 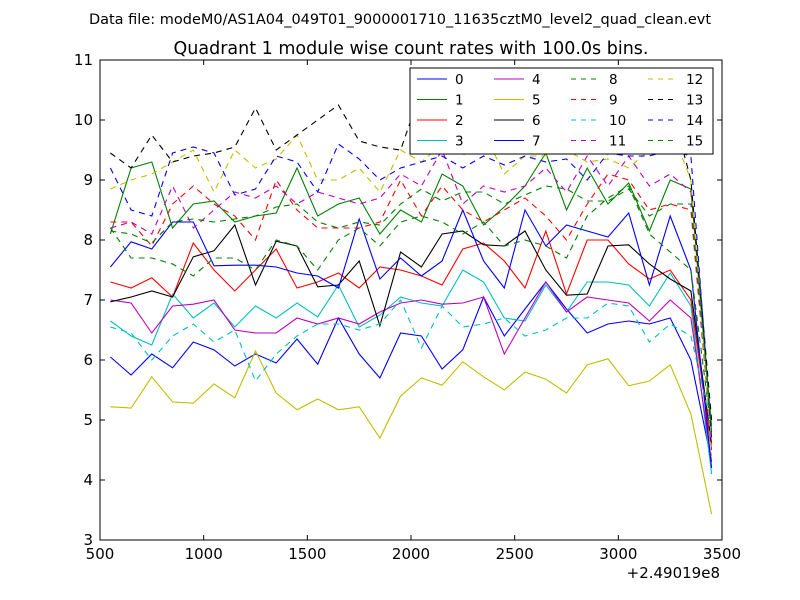 What do you see at coordinates (83, 120) in the screenshot?
I see `y-tick-label: 10` at bounding box center [83, 120].